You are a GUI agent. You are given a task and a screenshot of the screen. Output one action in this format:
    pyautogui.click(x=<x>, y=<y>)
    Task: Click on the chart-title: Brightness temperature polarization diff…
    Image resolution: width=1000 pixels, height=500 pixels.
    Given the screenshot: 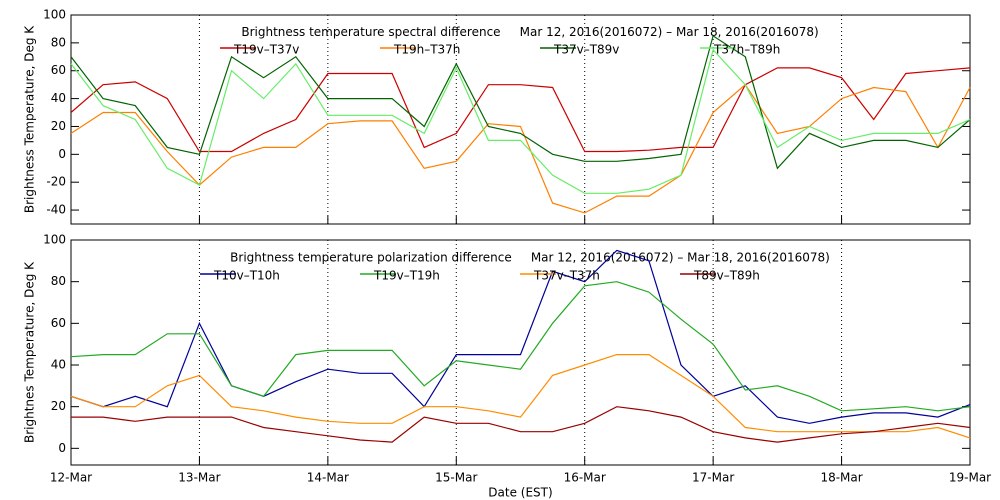 What is the action you would take?
    pyautogui.click(x=530, y=258)
    